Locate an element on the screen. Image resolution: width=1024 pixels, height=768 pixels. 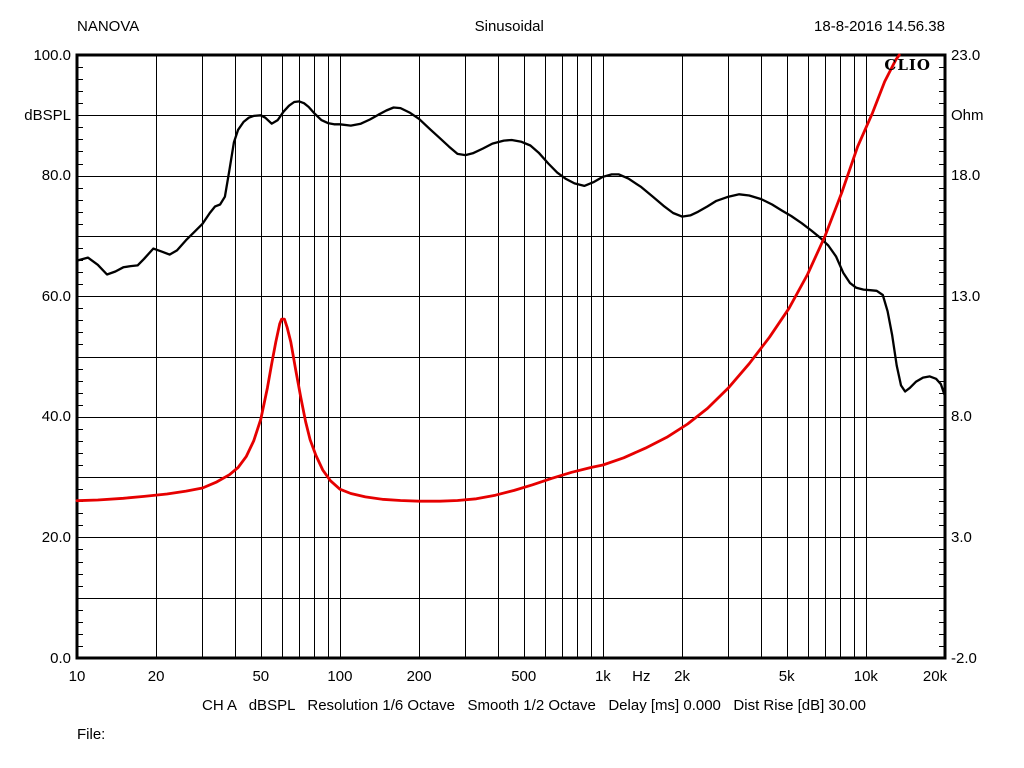
x-axis-unit-label: Hz is located at coordinates (641, 676).